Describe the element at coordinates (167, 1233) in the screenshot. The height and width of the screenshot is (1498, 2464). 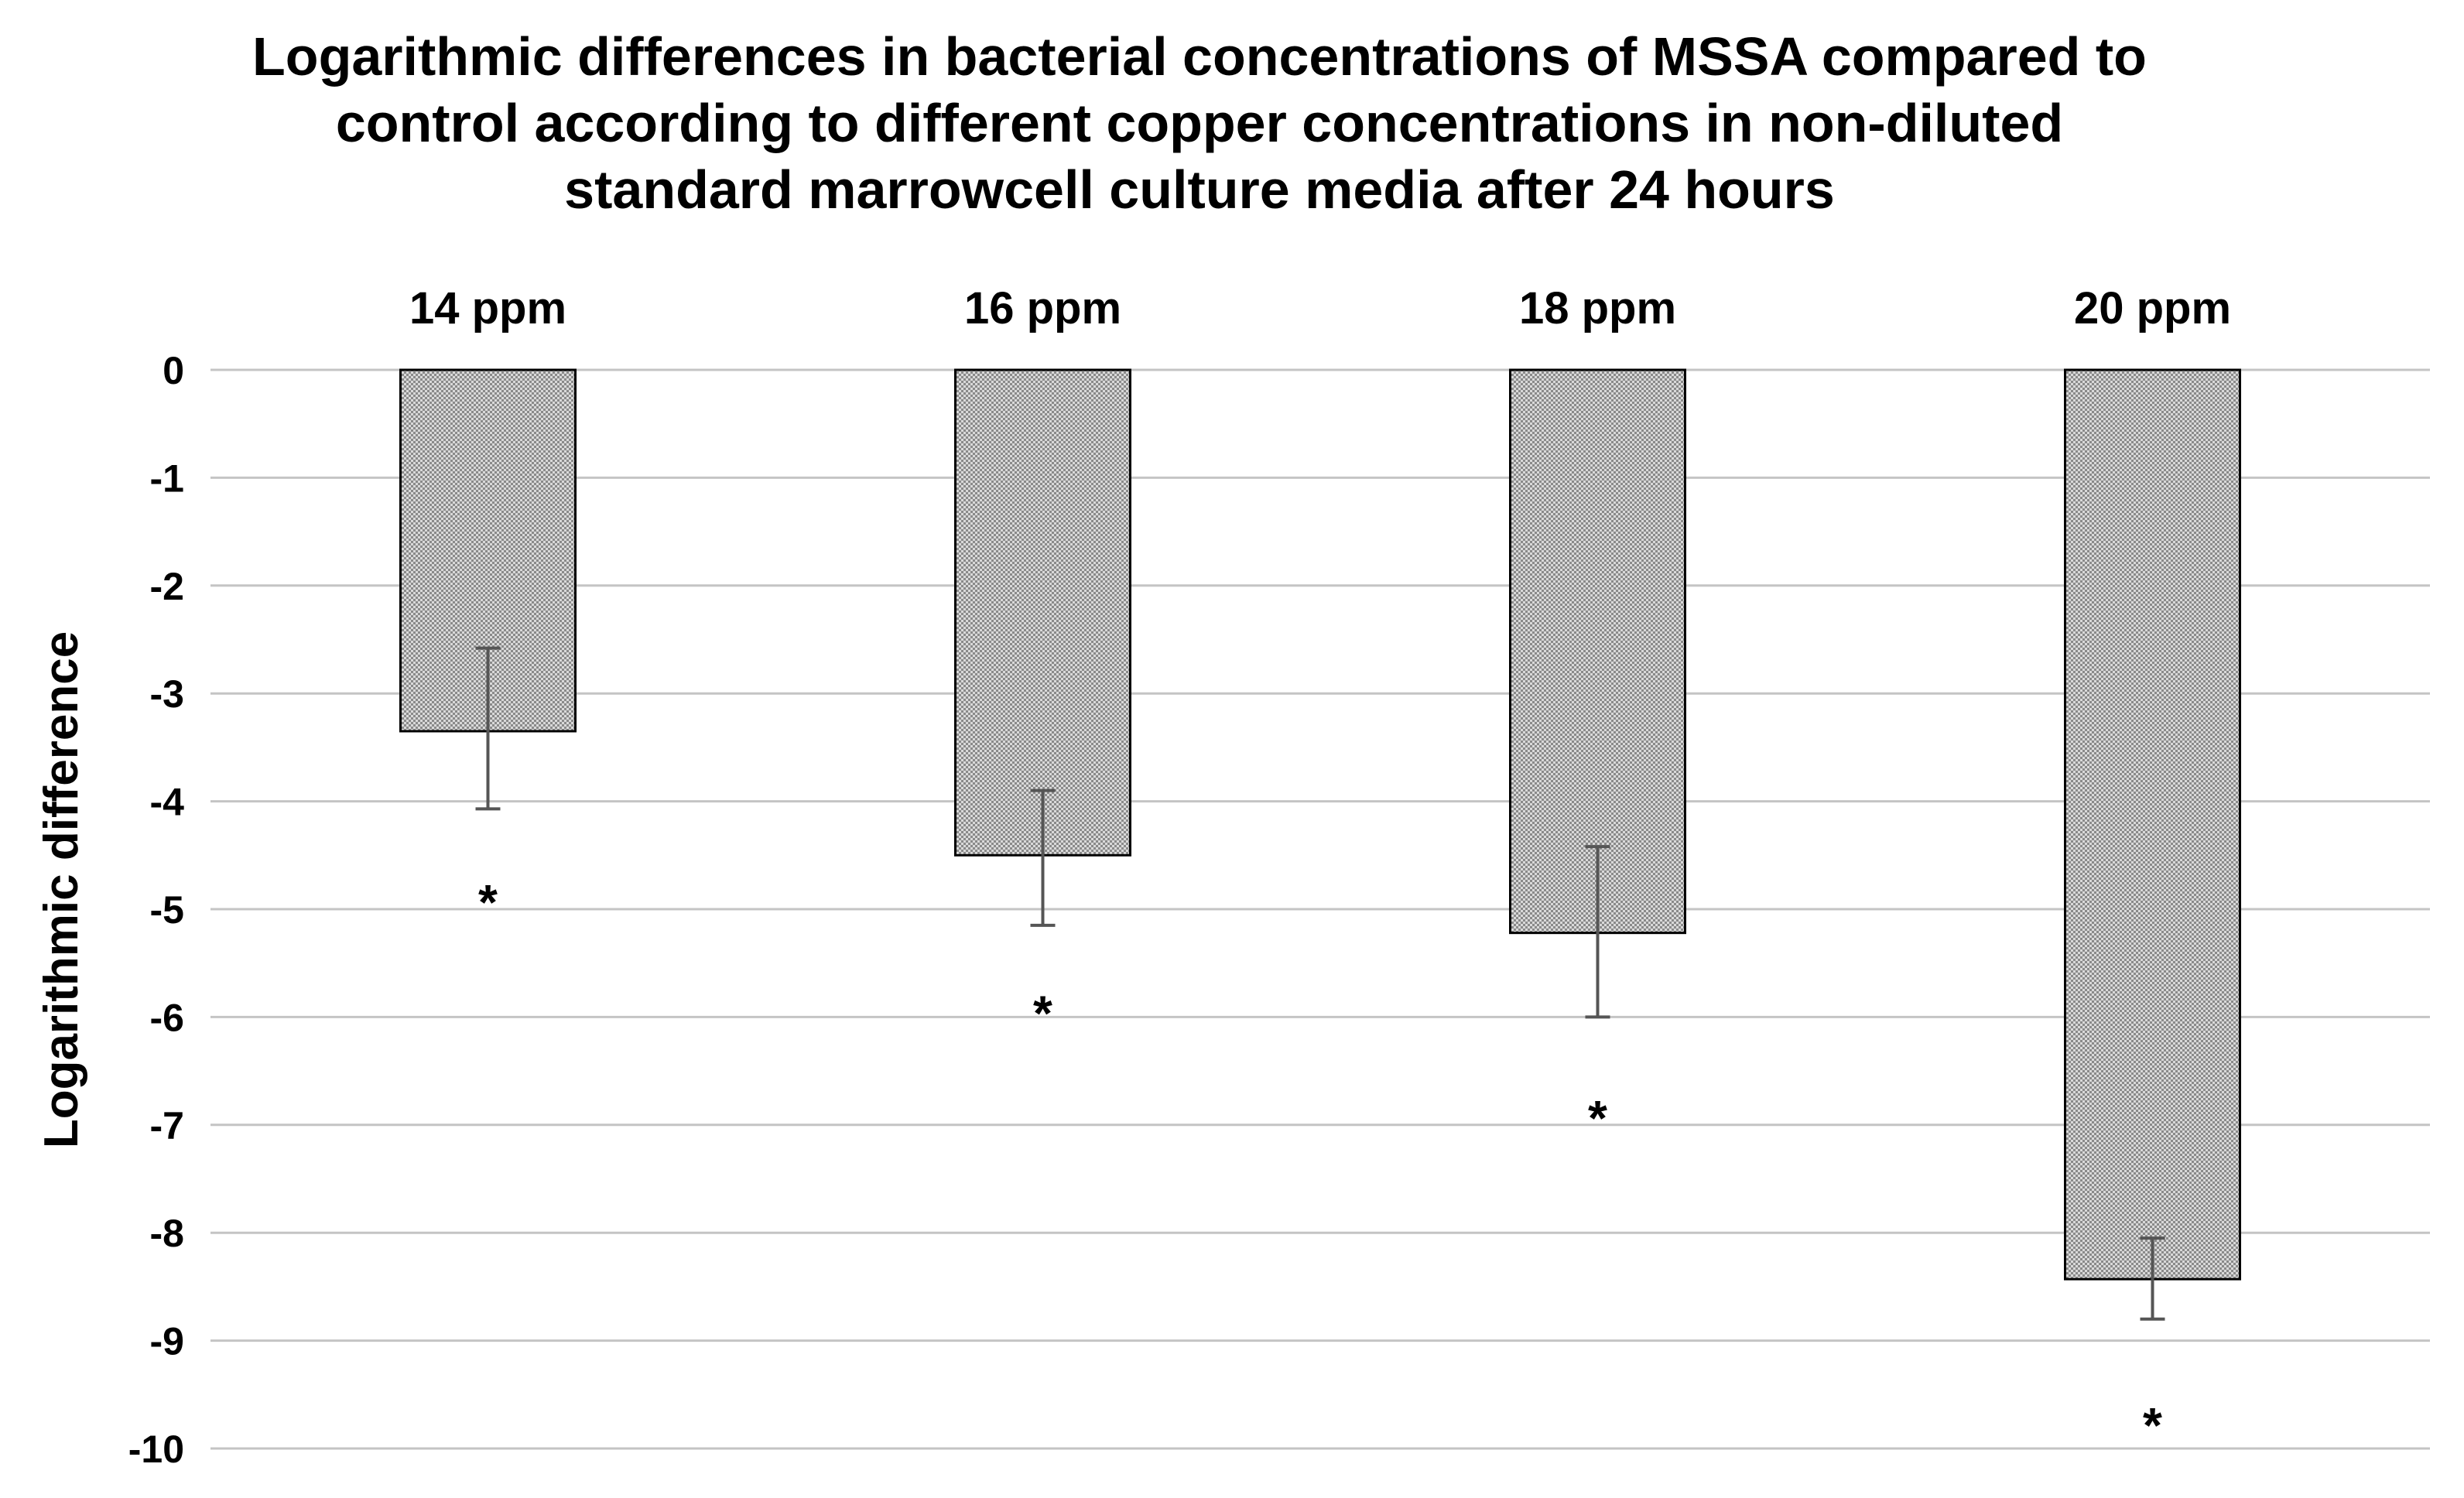
I see `y-tick-label: -8` at that location.